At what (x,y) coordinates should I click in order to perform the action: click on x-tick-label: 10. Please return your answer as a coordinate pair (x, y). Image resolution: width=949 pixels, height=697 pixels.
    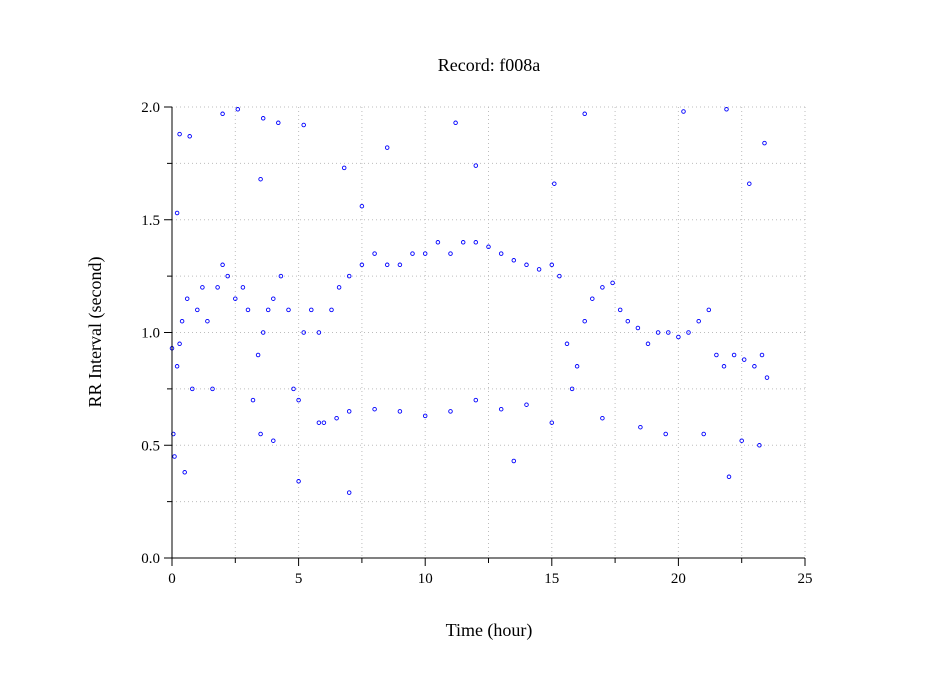
    Looking at the image, I should click on (425, 579).